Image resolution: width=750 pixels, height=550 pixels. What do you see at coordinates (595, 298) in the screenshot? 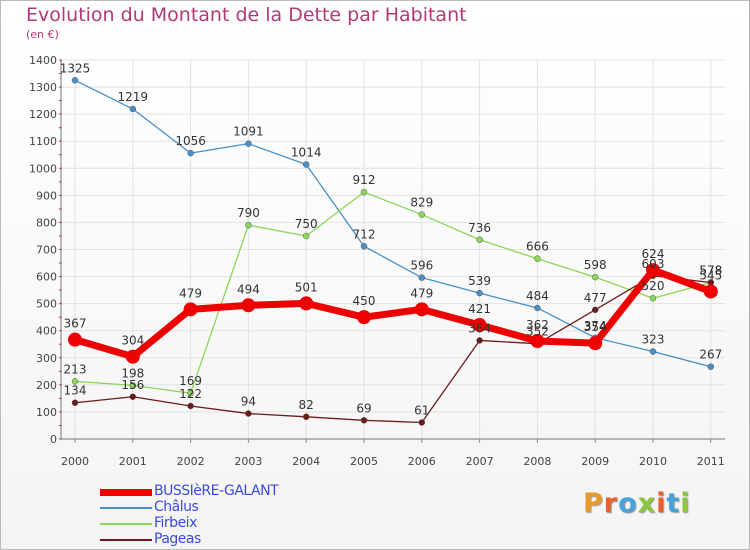
I see `data-label: 477` at bounding box center [595, 298].